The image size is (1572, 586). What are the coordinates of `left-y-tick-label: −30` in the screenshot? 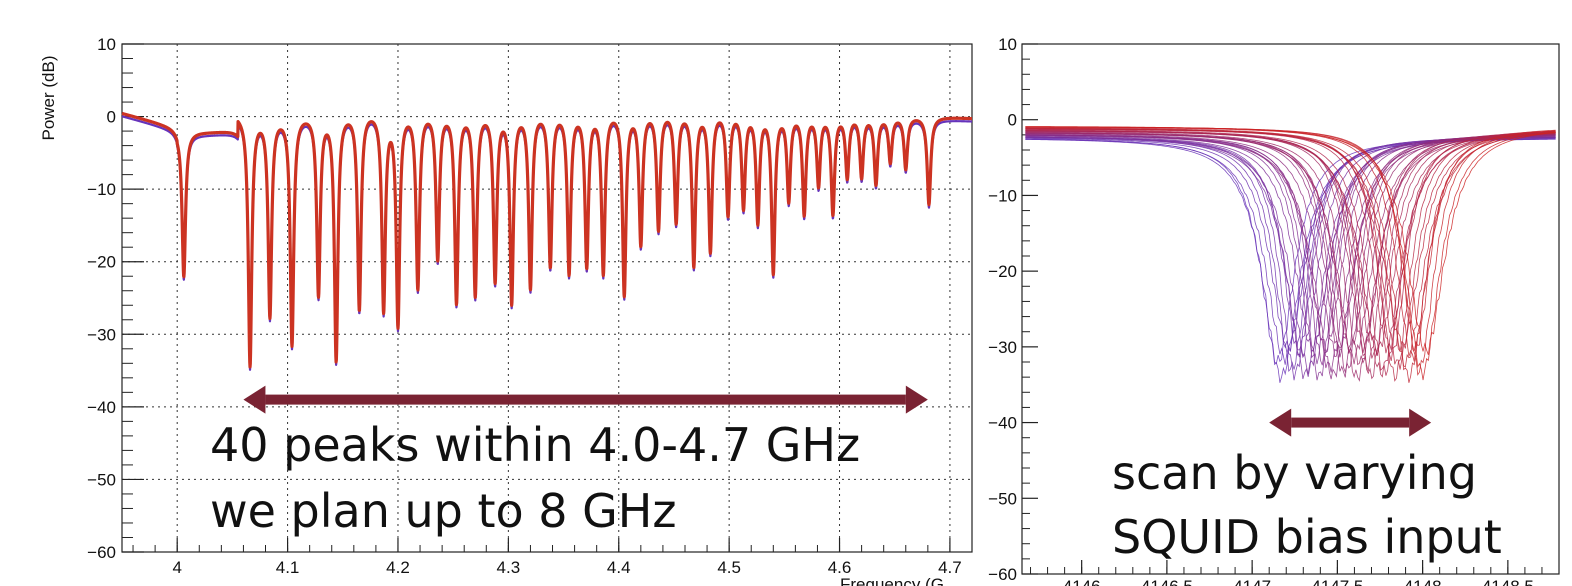 It's located at (101, 334).